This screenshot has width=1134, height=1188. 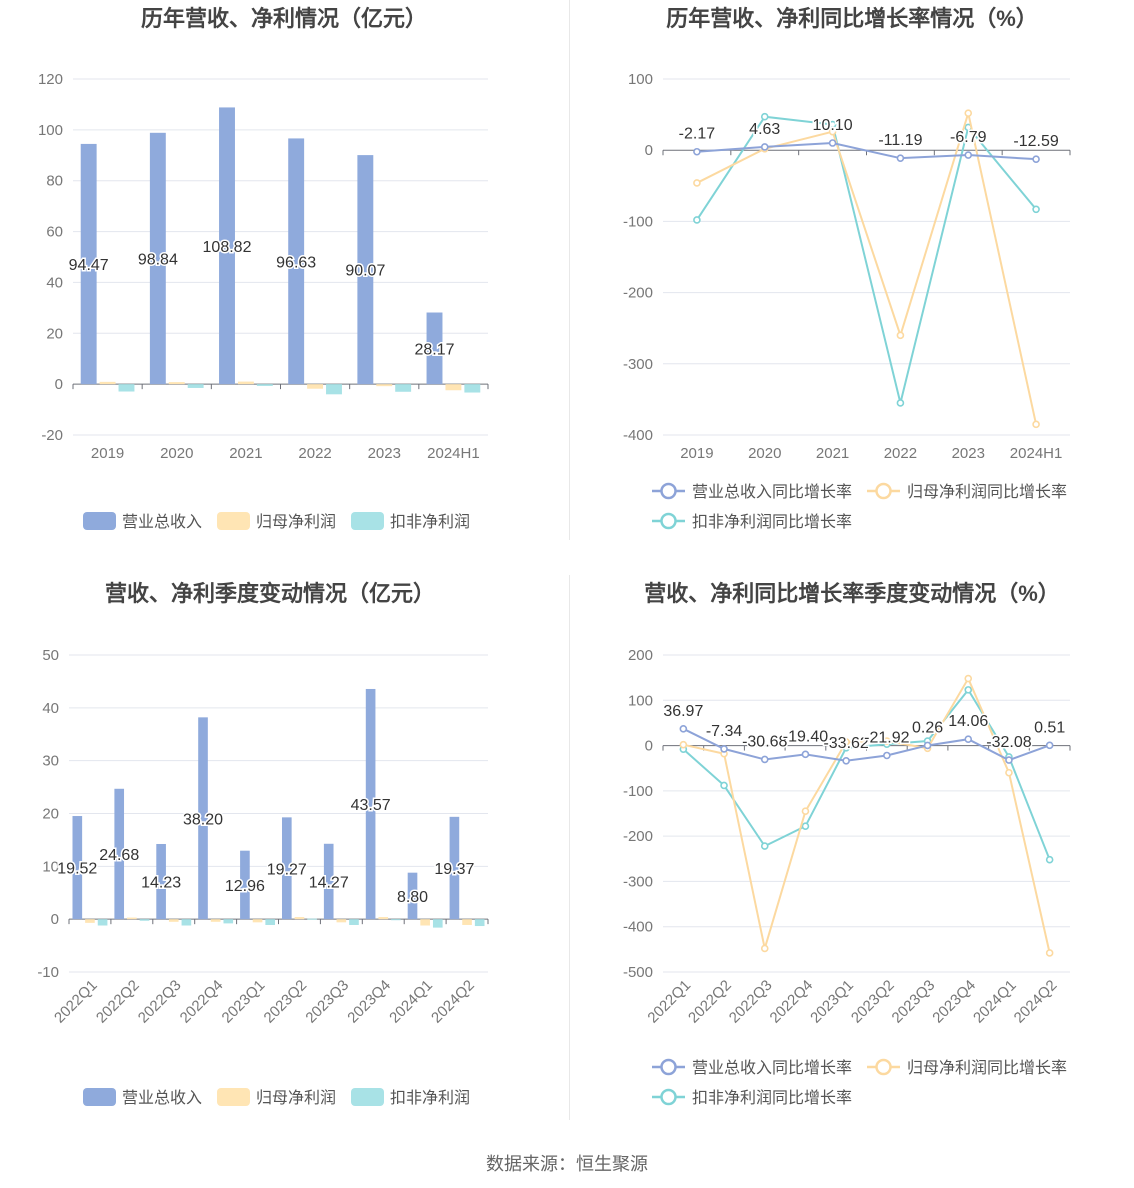 I want to click on chart-title: 历年营收、净利同比增长率情况（%）, so click(x=852, y=18).